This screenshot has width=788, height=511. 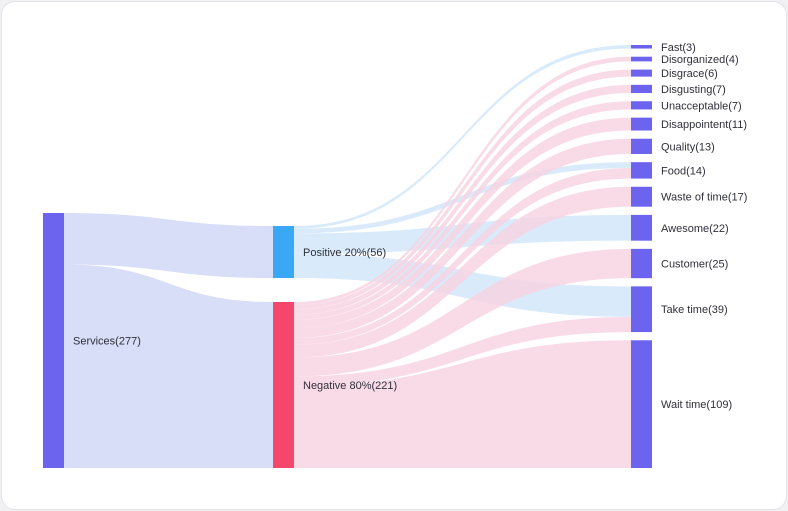 What do you see at coordinates (688, 147) in the screenshot?
I see `node-label-quality: Quality(13)` at bounding box center [688, 147].